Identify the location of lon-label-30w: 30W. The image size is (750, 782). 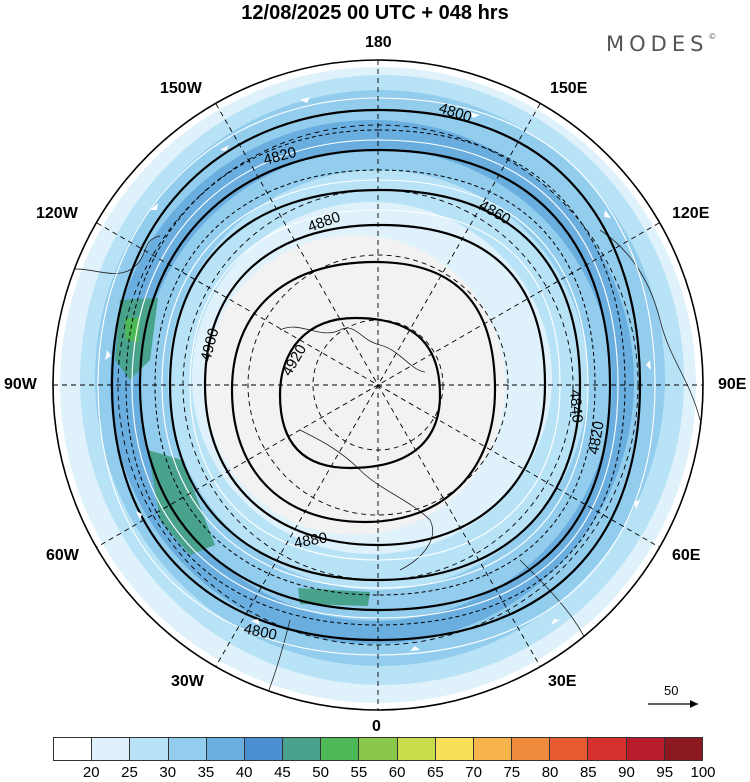
(187, 681).